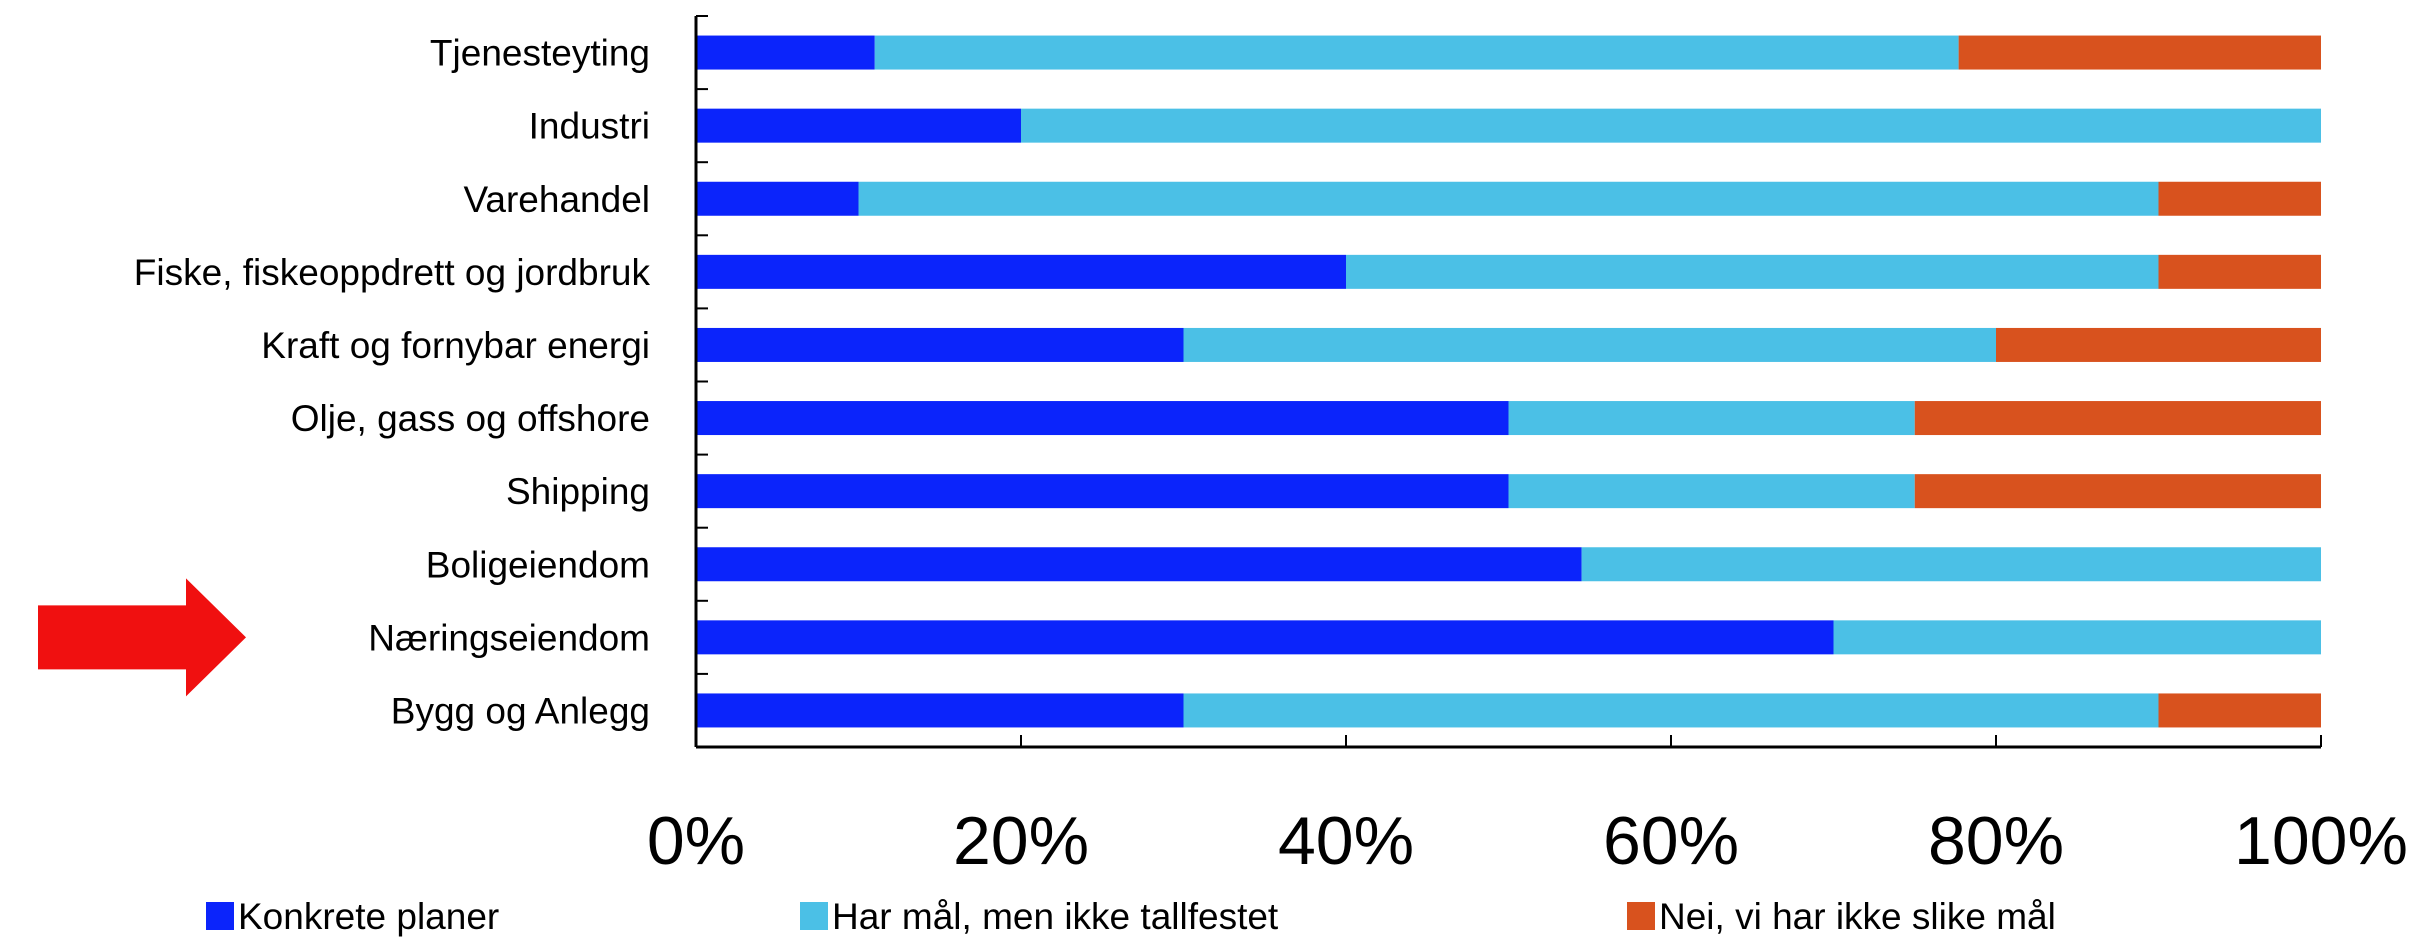 The height and width of the screenshot is (950, 2412). Describe the element at coordinates (455, 345) in the screenshot. I see `category-label: Kraft og fornybar energi` at that location.